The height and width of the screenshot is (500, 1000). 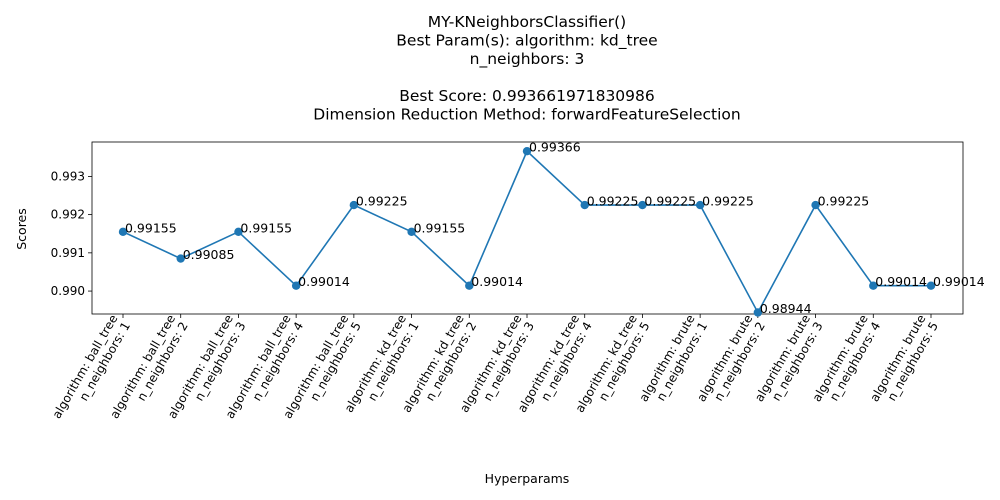 What do you see at coordinates (527, 96) in the screenshot?
I see `title-line-5: Best Score: 0.993661971830986` at bounding box center [527, 96].